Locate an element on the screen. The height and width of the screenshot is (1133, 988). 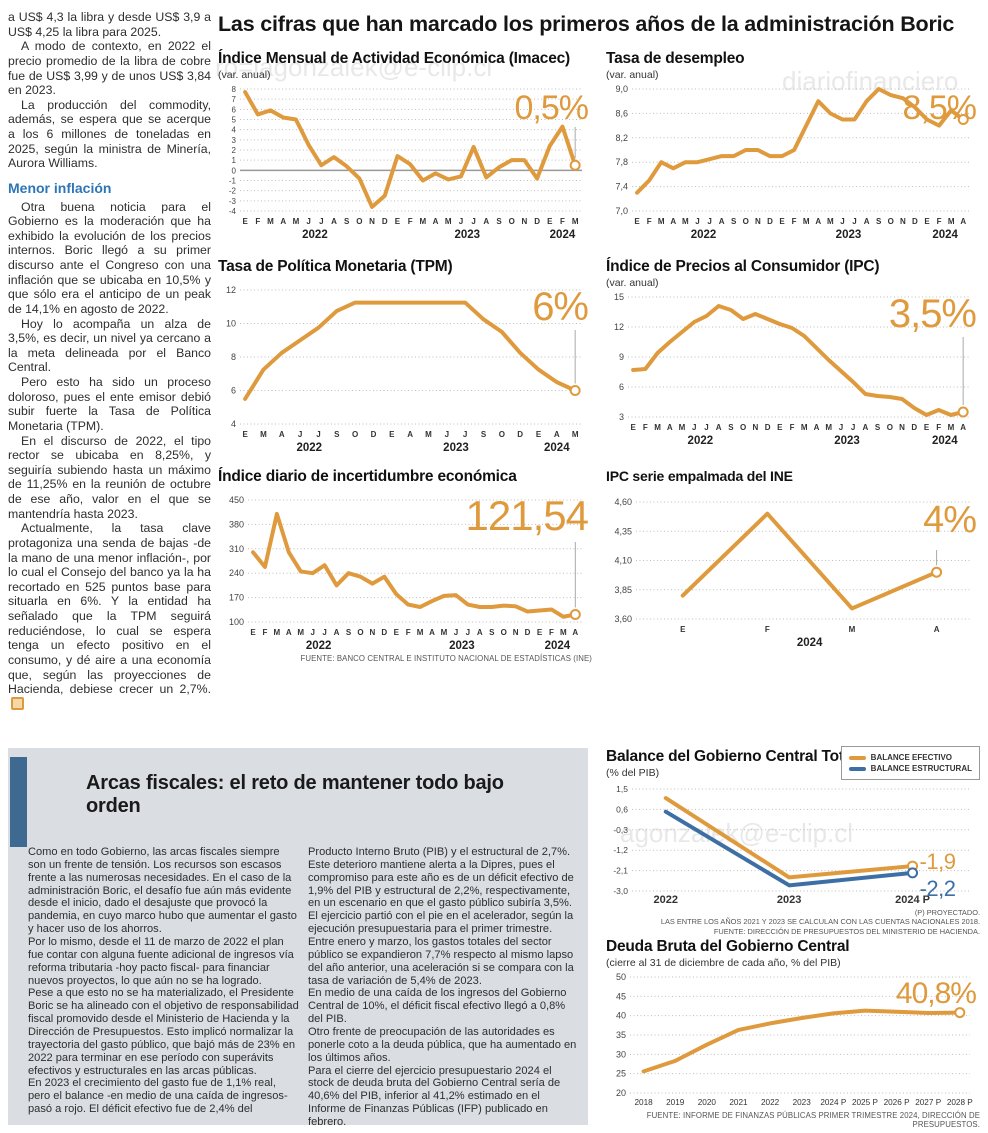
svg-text: 8,5% is located at coordinates (940, 108).